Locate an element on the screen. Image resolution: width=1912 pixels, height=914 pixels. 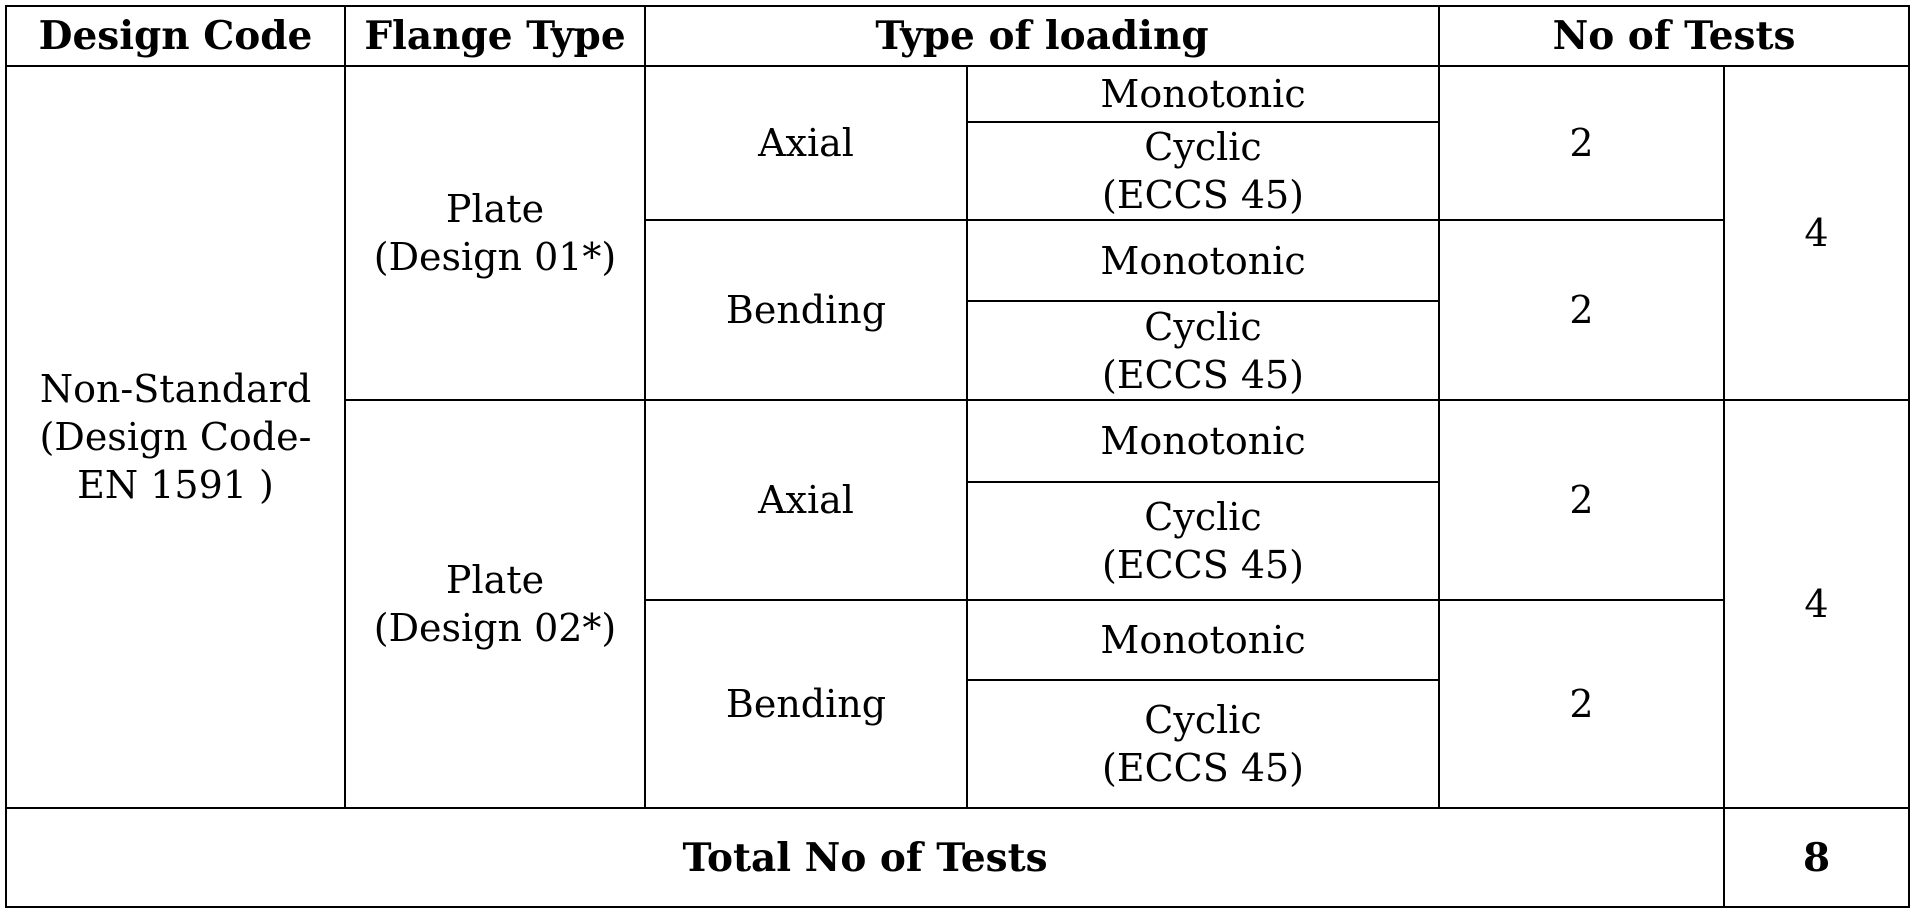
total-row: Total No of Tests 8 is located at coordinates (957, 857).